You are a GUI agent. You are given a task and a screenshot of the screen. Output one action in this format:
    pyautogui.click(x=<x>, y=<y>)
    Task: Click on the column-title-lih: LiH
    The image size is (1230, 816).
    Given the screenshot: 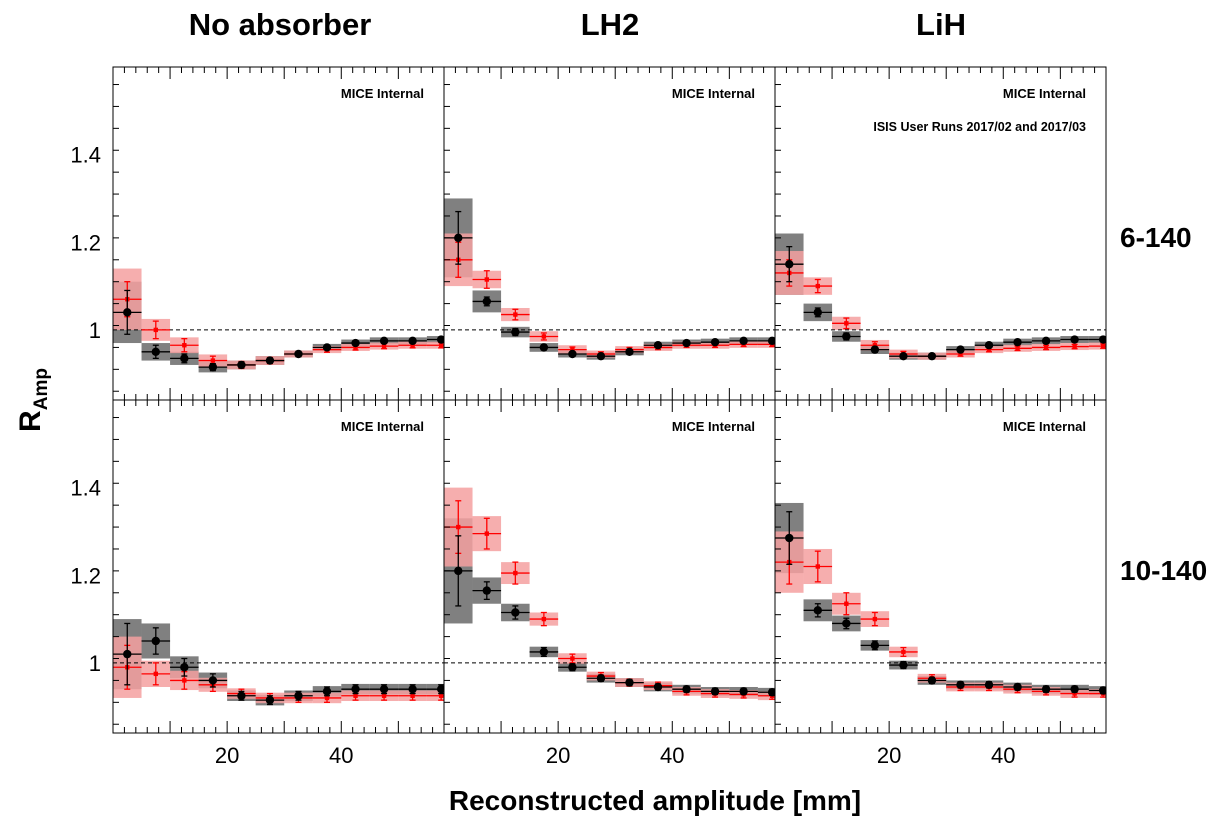 What is the action you would take?
    pyautogui.click(x=941, y=24)
    